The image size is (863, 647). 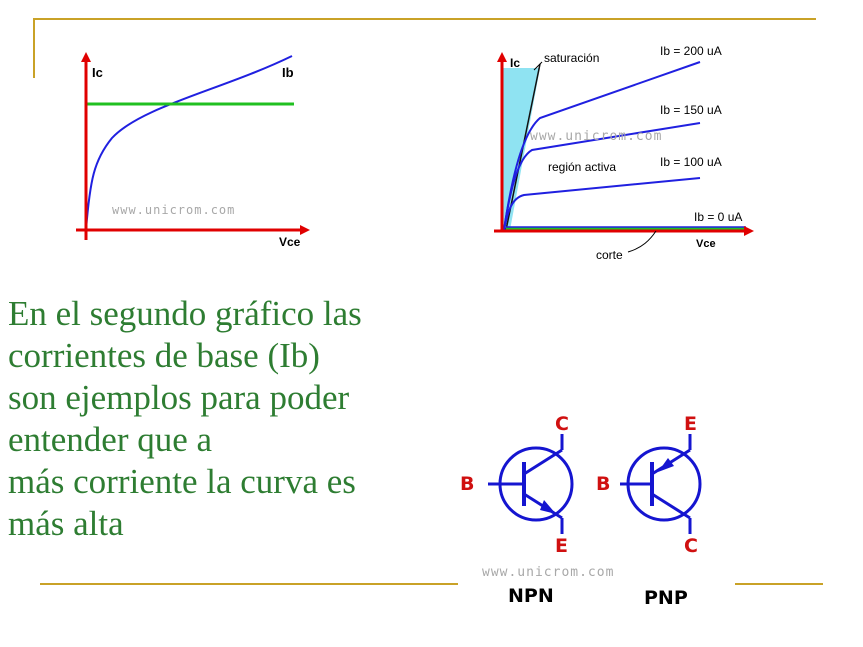 I want to click on ic-vce-chart-simple: Ic Vce Ib www.unicrom.com, so click(x=193, y=150).